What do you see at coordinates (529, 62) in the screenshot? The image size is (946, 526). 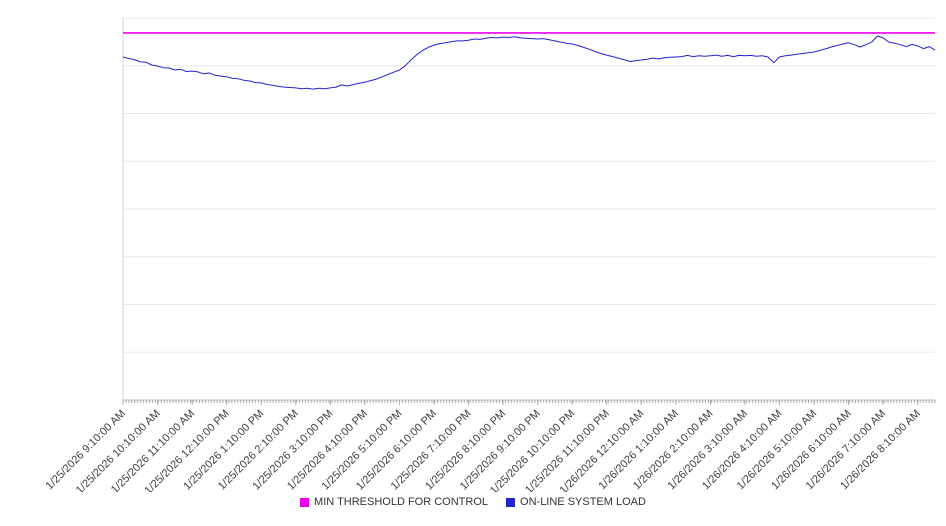 I see `on-line-system-load-line` at bounding box center [529, 62].